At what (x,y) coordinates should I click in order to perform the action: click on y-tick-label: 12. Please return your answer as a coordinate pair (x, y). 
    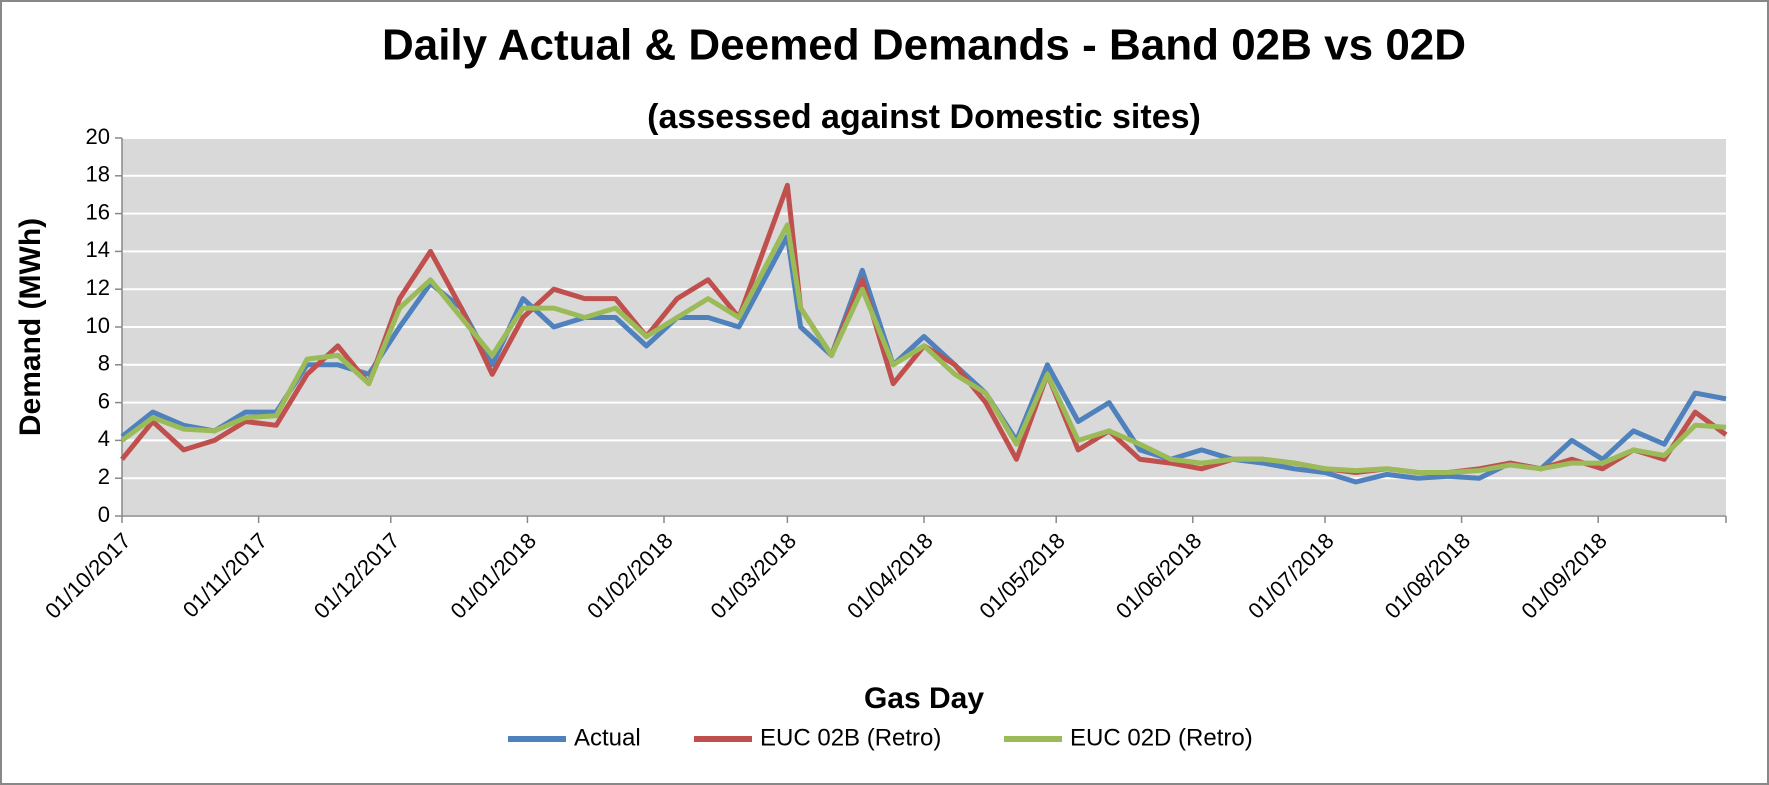
    Looking at the image, I should click on (98, 287).